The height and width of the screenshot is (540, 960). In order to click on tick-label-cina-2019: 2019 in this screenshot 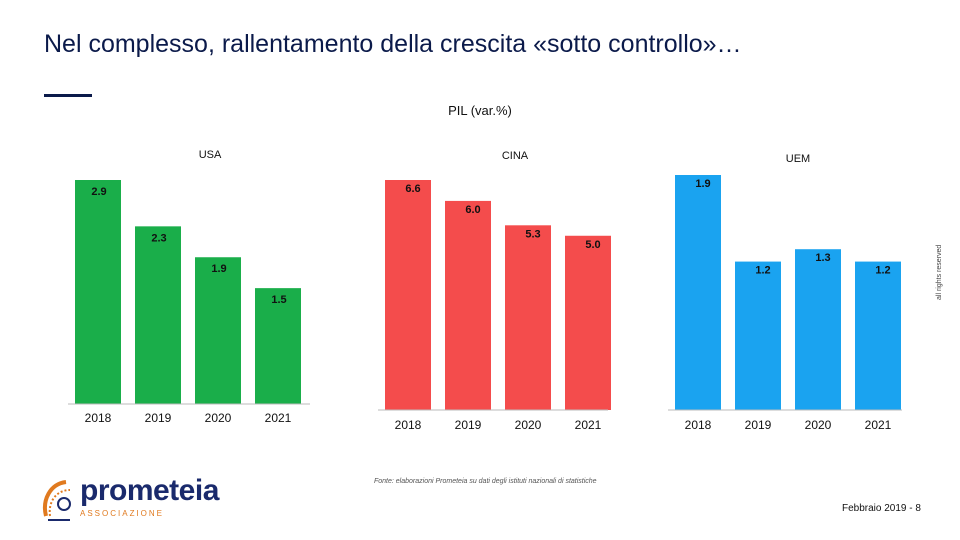, I will do `click(468, 425)`.